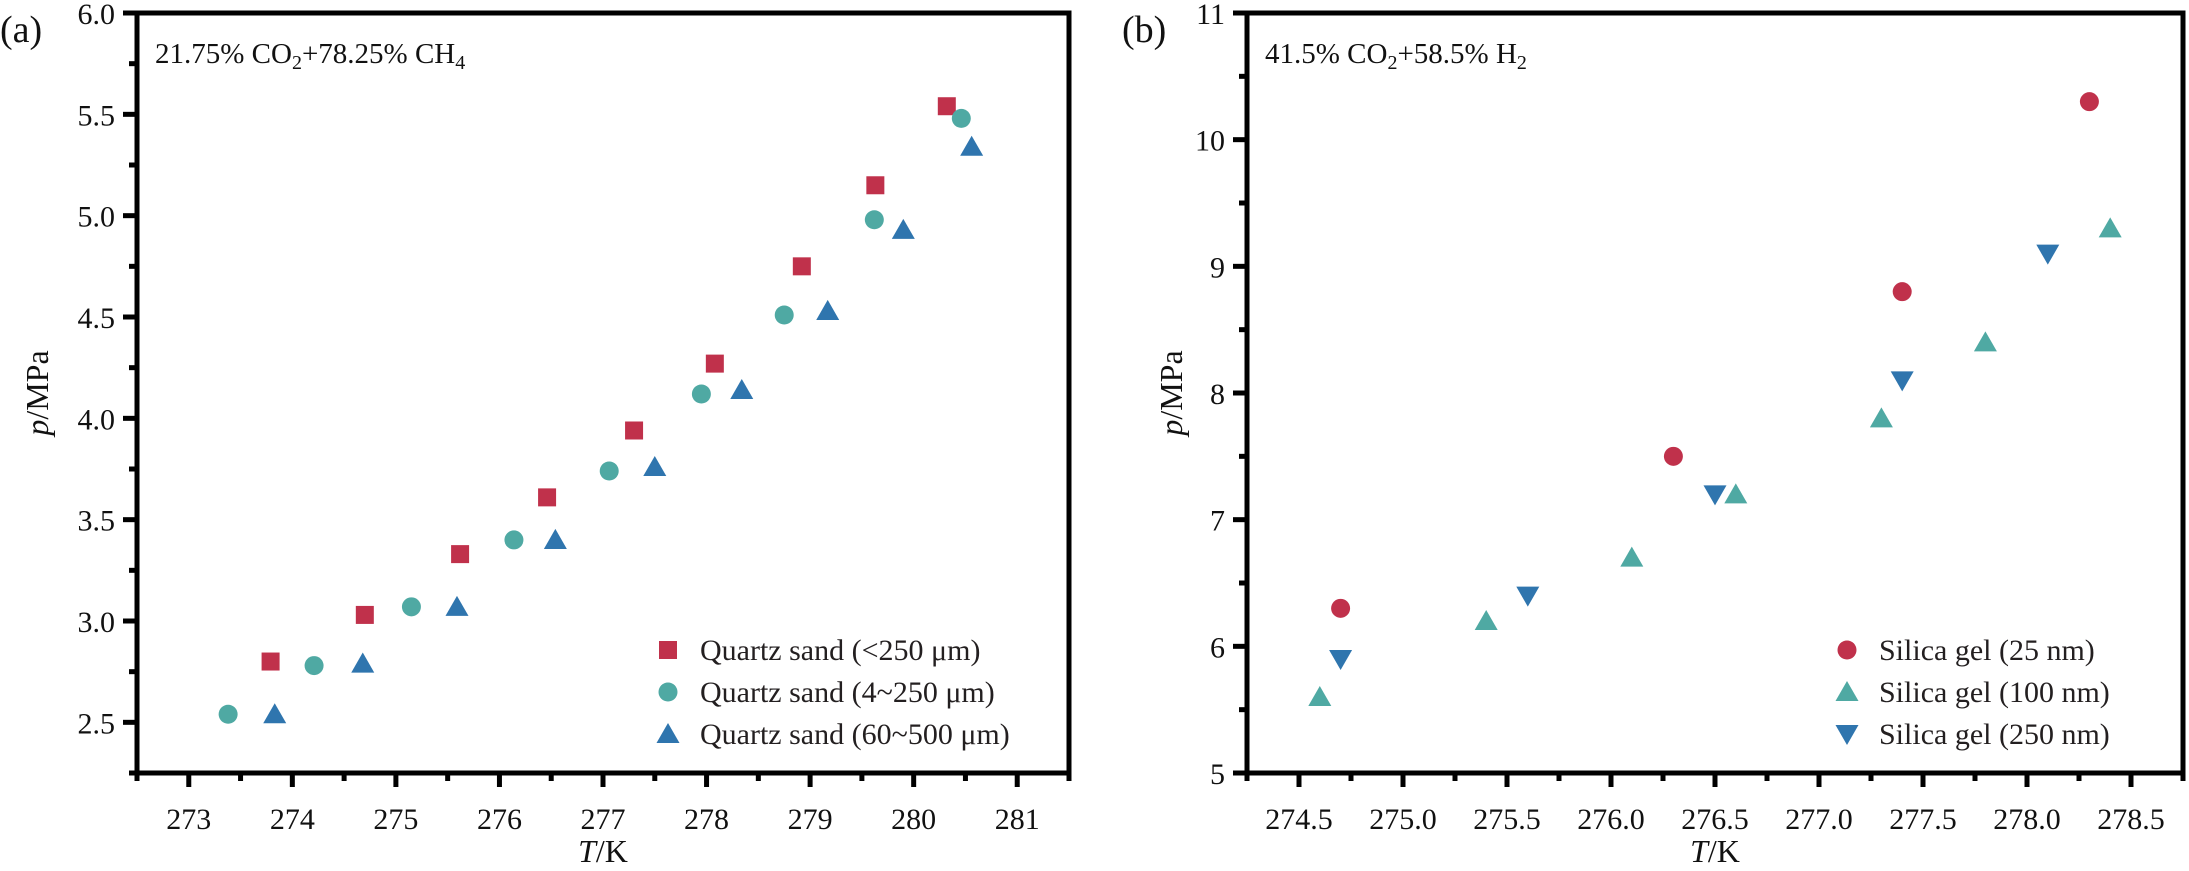 This screenshot has width=2189, height=871. Describe the element at coordinates (310, 56) in the screenshot. I see `composition-annotation: 21.75% CO2+78.25% CH4` at that location.